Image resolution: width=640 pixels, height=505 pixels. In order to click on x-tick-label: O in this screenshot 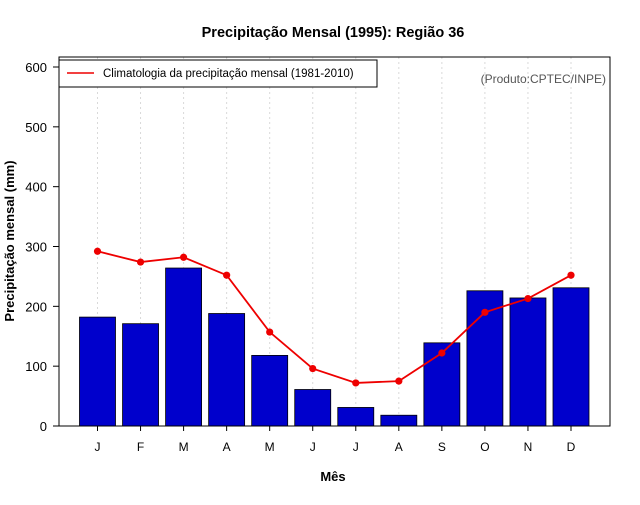, I will do `click(484, 447)`.